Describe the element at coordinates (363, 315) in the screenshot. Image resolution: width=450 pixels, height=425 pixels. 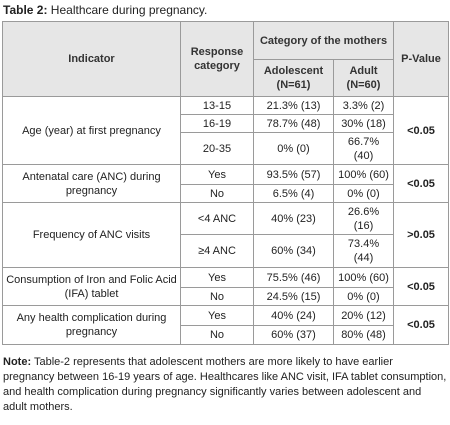
I see `adult-cell: 20% (12)` at that location.